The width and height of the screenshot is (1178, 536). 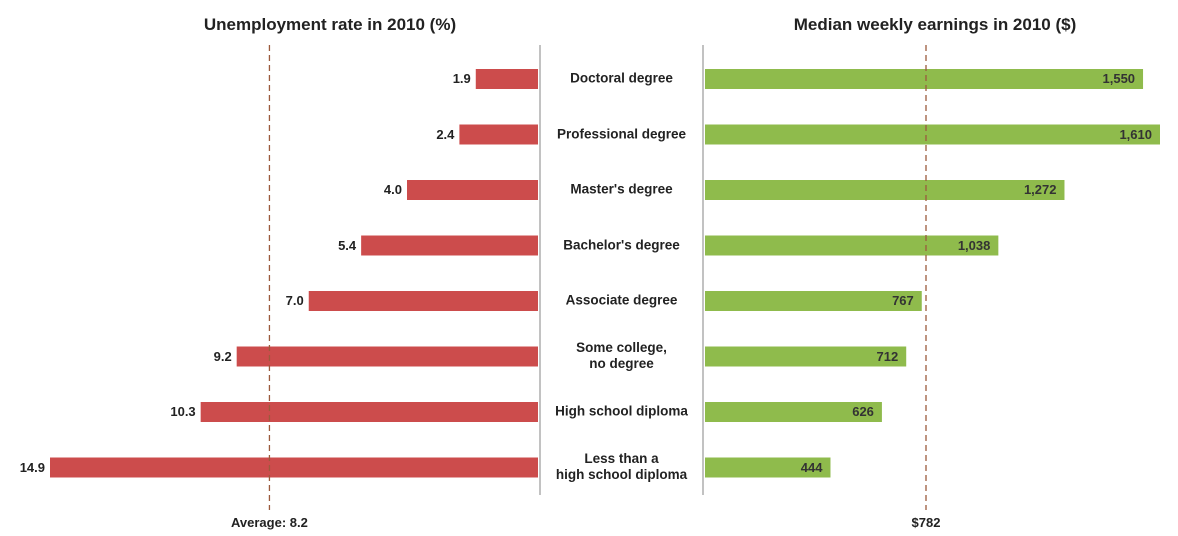 What do you see at coordinates (330, 24) in the screenshot?
I see `chart-title: Unemployment rate in 2010 (%)` at bounding box center [330, 24].